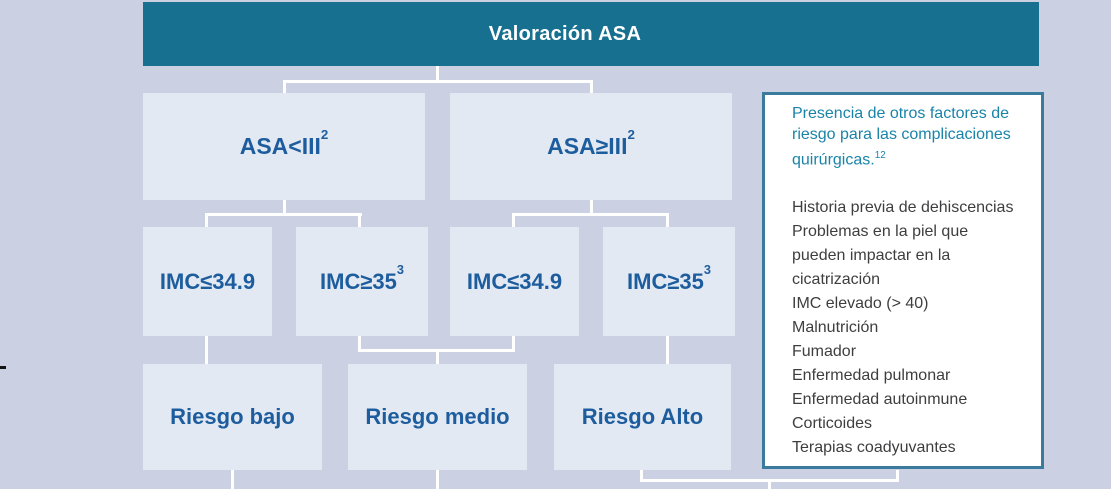 The width and height of the screenshot is (1111, 489). What do you see at coordinates (832, 424) in the screenshot?
I see `risk-factor-item: Corticoides` at bounding box center [832, 424].